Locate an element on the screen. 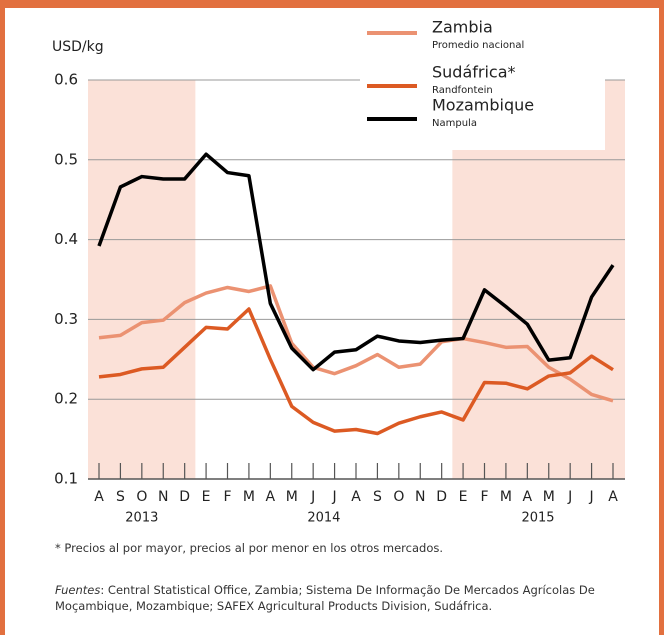 The width and height of the screenshot is (664, 635). y-tick-label: 0.3 is located at coordinates (66, 319).